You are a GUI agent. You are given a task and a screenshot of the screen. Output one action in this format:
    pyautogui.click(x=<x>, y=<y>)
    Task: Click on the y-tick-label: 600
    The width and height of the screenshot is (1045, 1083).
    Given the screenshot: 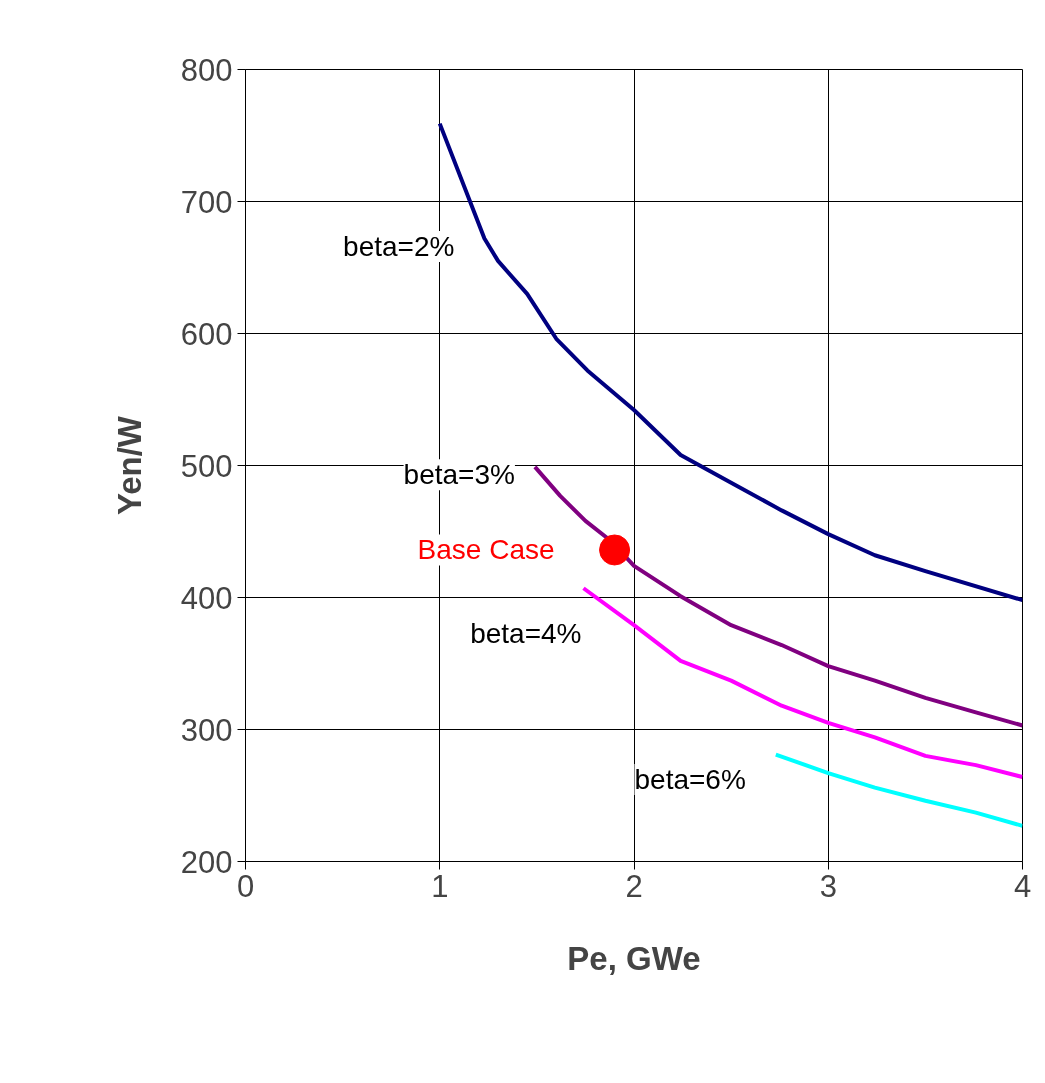 What is the action you would take?
    pyautogui.click(x=206, y=334)
    